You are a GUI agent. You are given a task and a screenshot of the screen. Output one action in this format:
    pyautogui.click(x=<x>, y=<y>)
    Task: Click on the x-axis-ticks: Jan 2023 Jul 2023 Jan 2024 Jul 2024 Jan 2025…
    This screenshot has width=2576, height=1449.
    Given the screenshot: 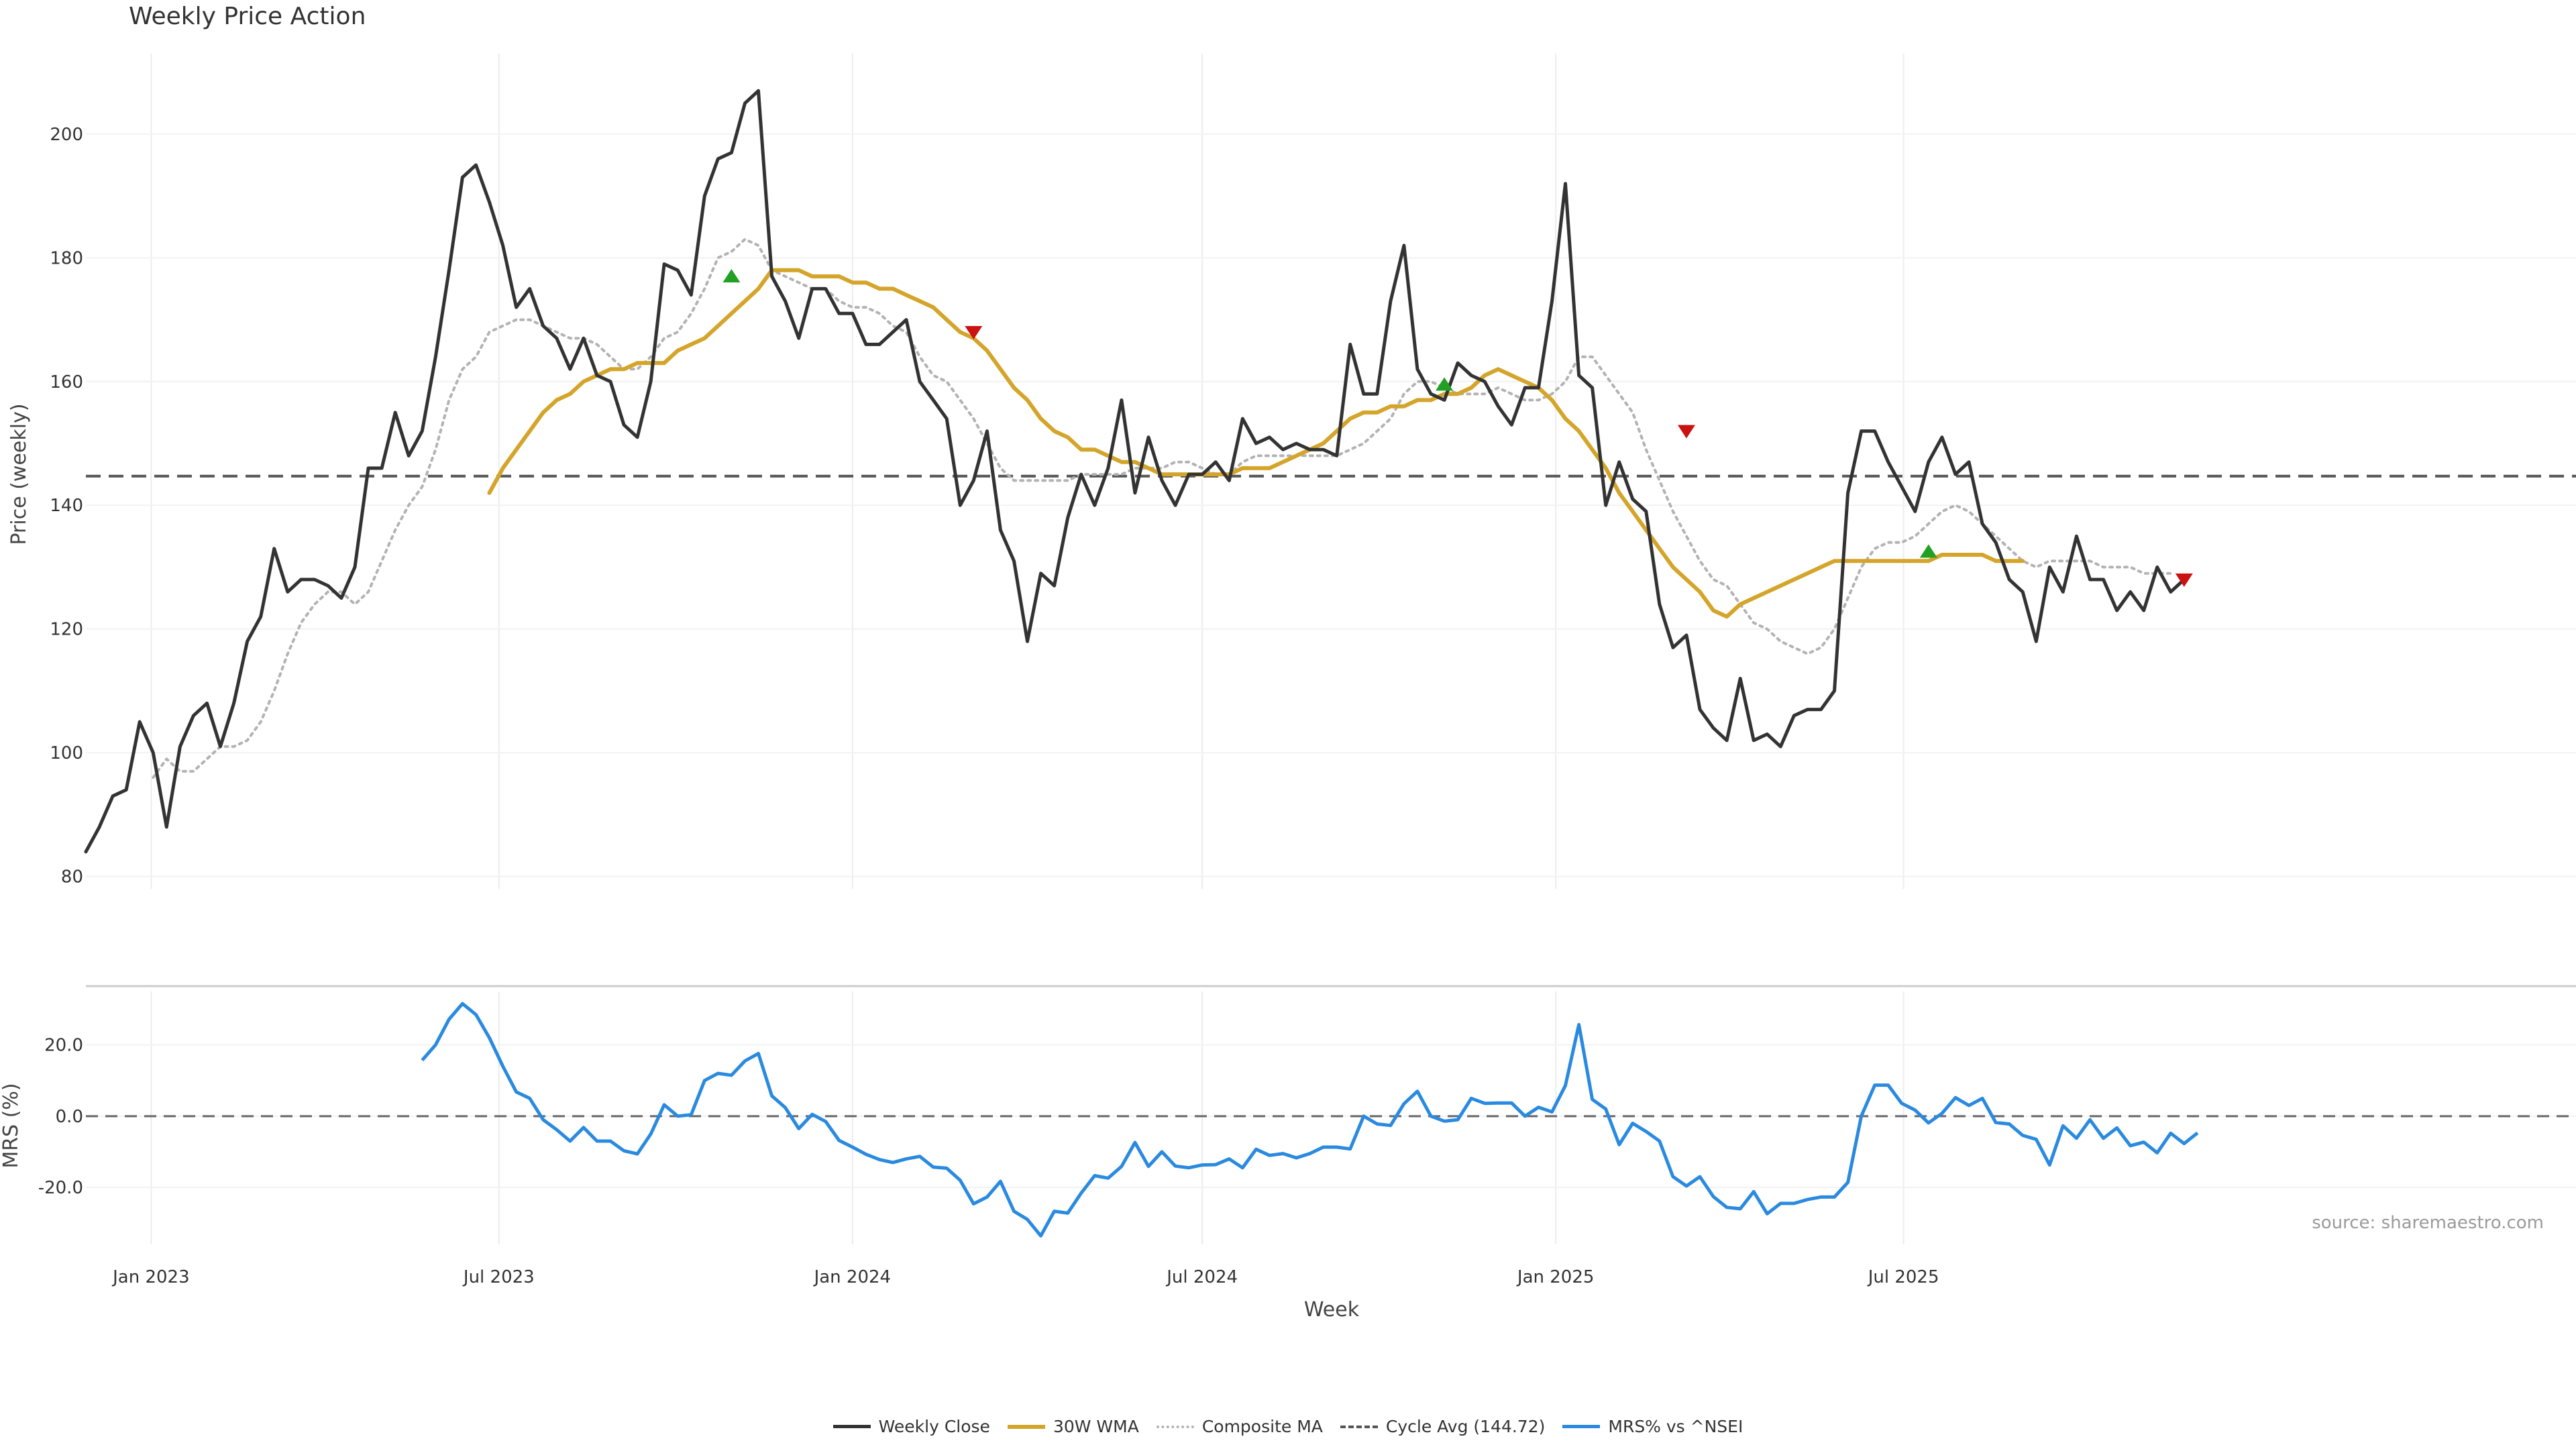 What is the action you would take?
    pyautogui.click(x=1025, y=1277)
    